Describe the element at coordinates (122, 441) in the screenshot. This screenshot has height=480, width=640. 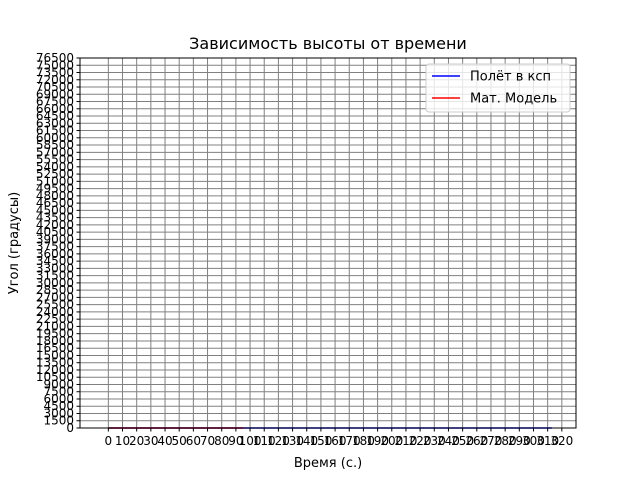
I see `x-tick-label: 10` at that location.